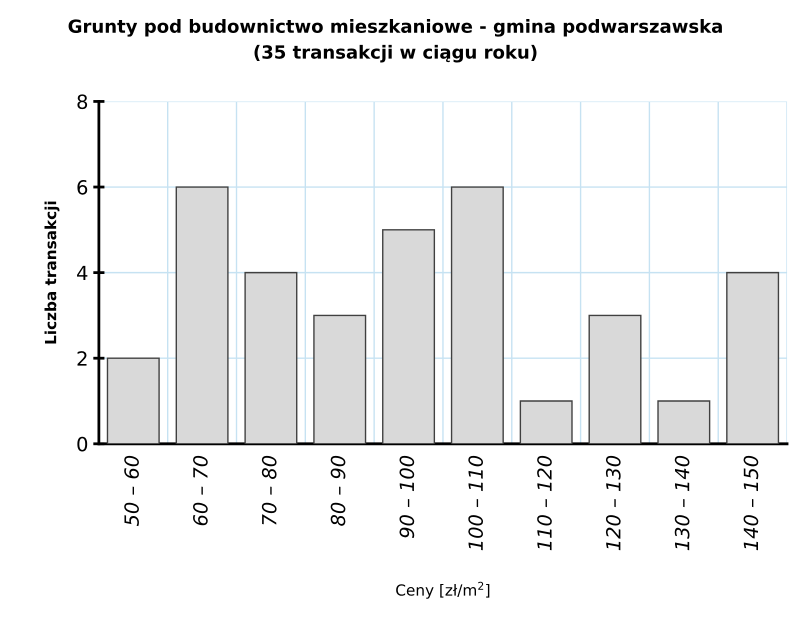 This screenshot has height=634, width=791. Describe the element at coordinates (131, 491) in the screenshot. I see `x-tick-label: 50 – 60` at that location.